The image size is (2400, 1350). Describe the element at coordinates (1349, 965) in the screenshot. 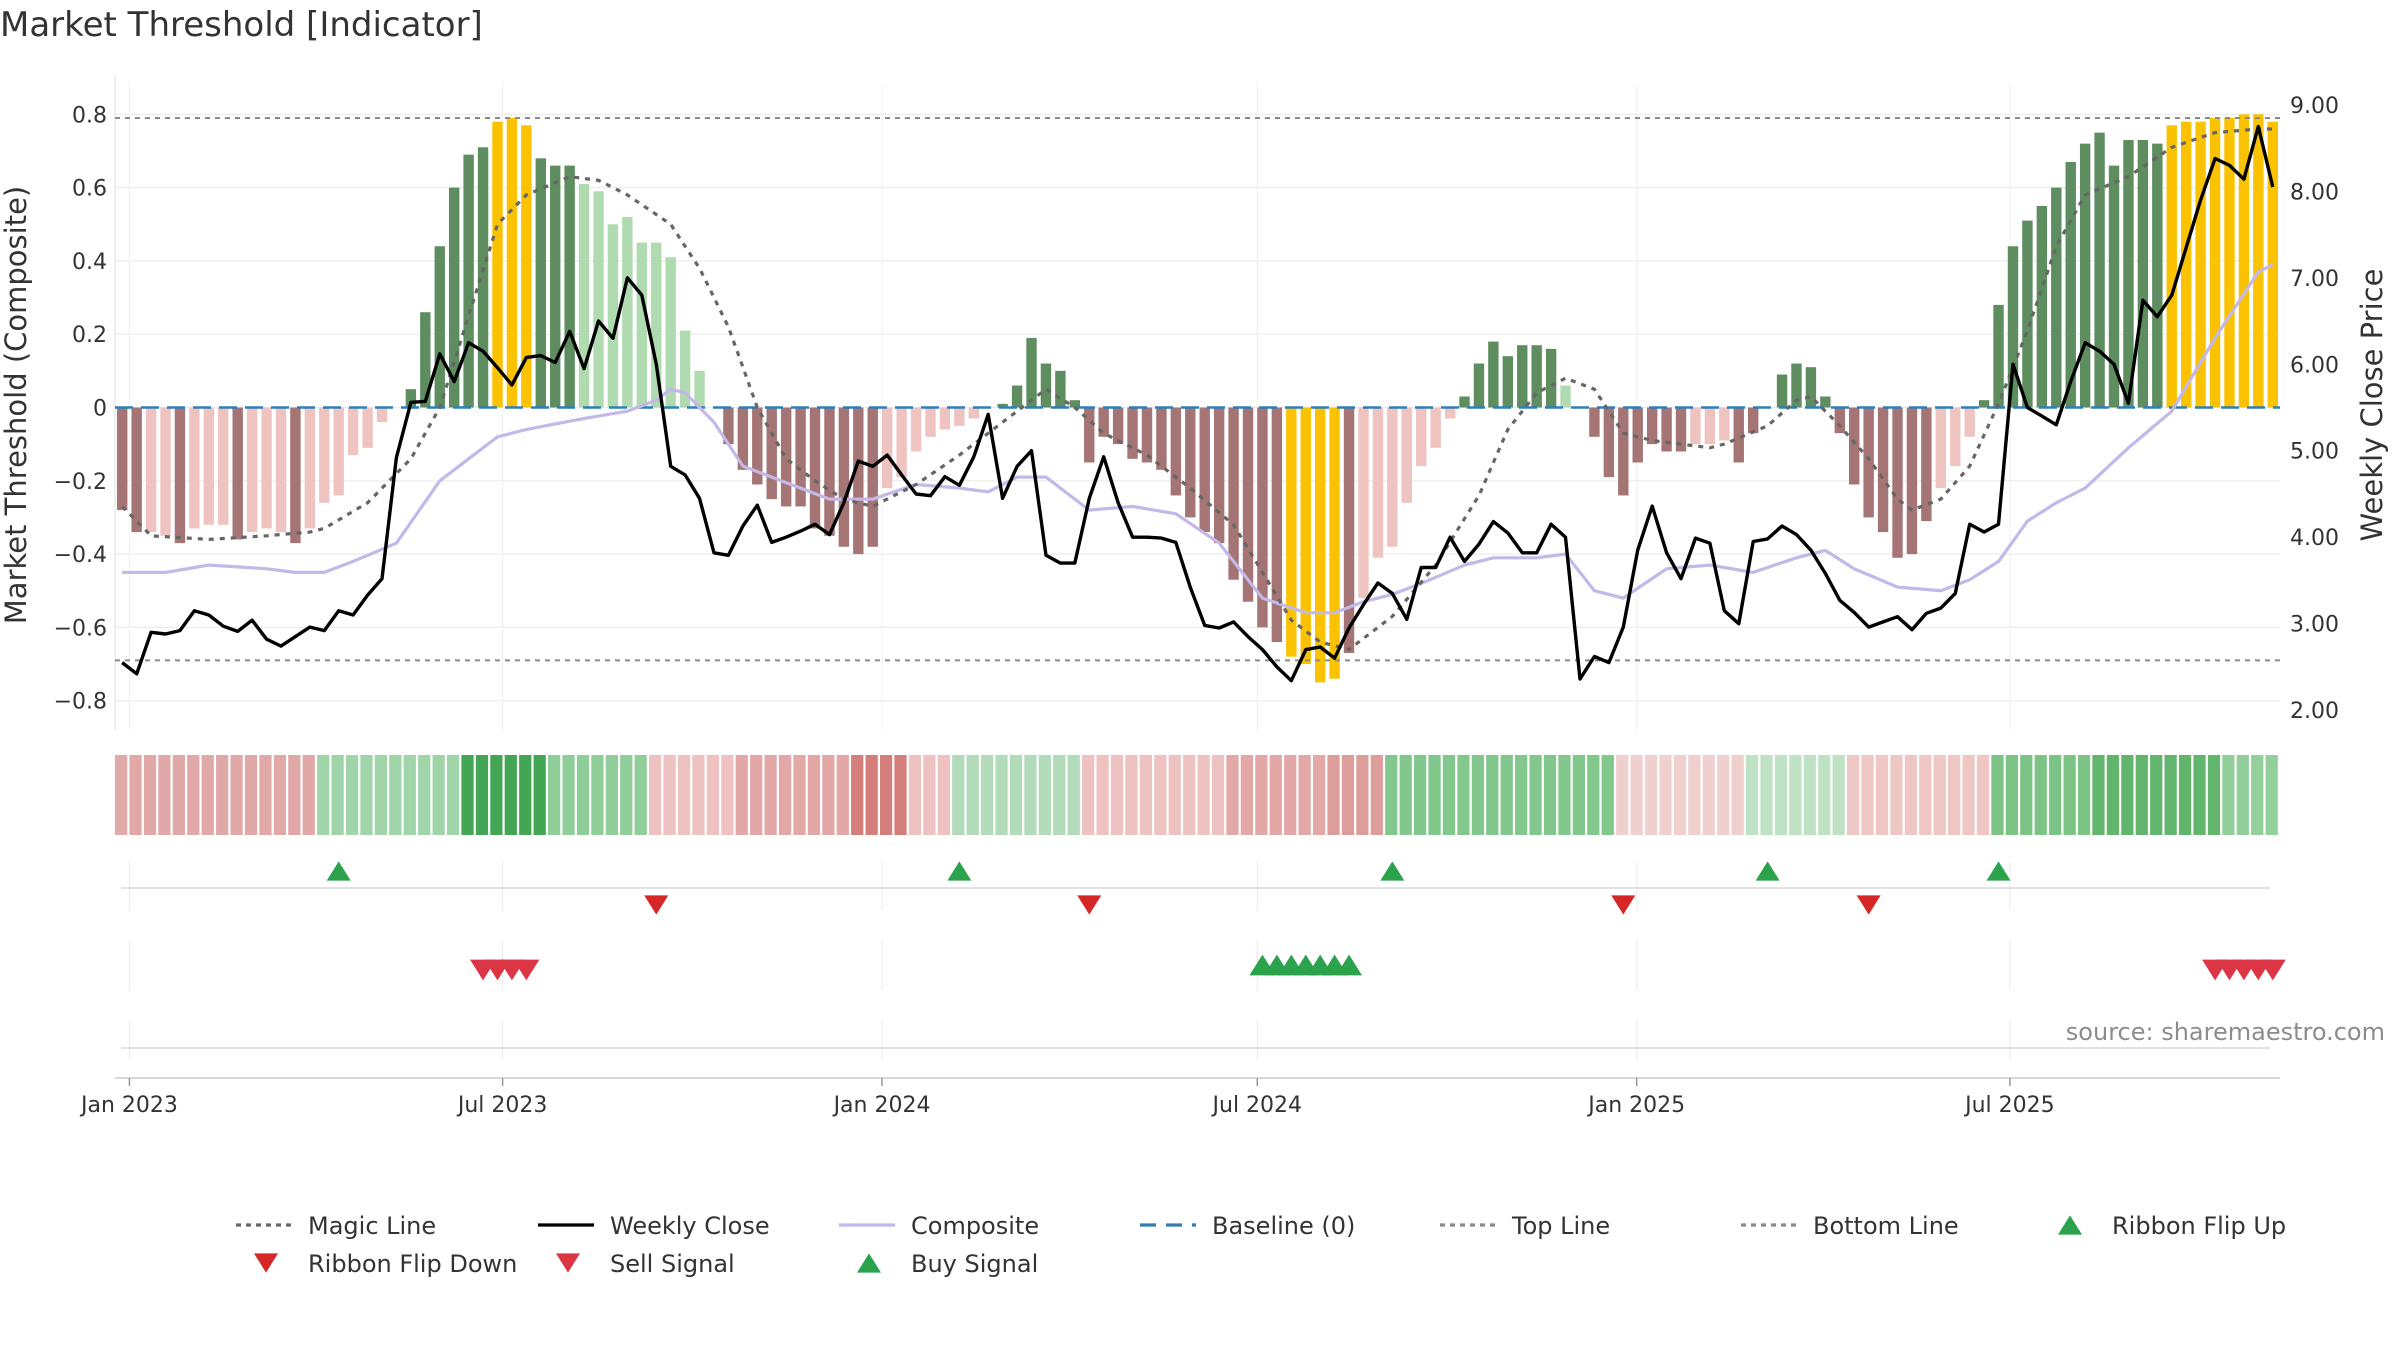

I see `buy-signal-marker` at that location.